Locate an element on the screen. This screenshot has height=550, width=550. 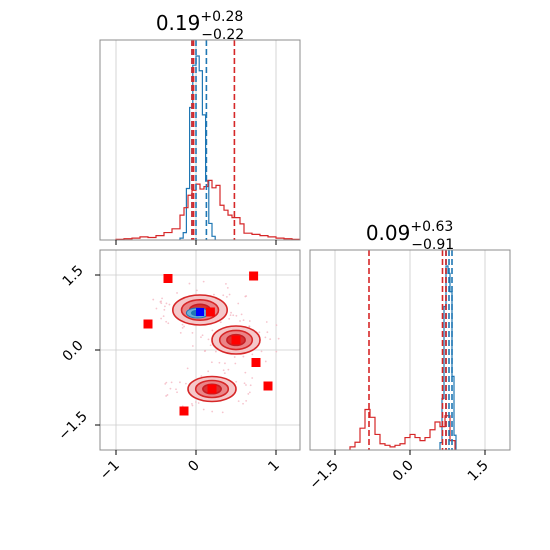
histograms-bottom-right is located at coordinates (403, 357).